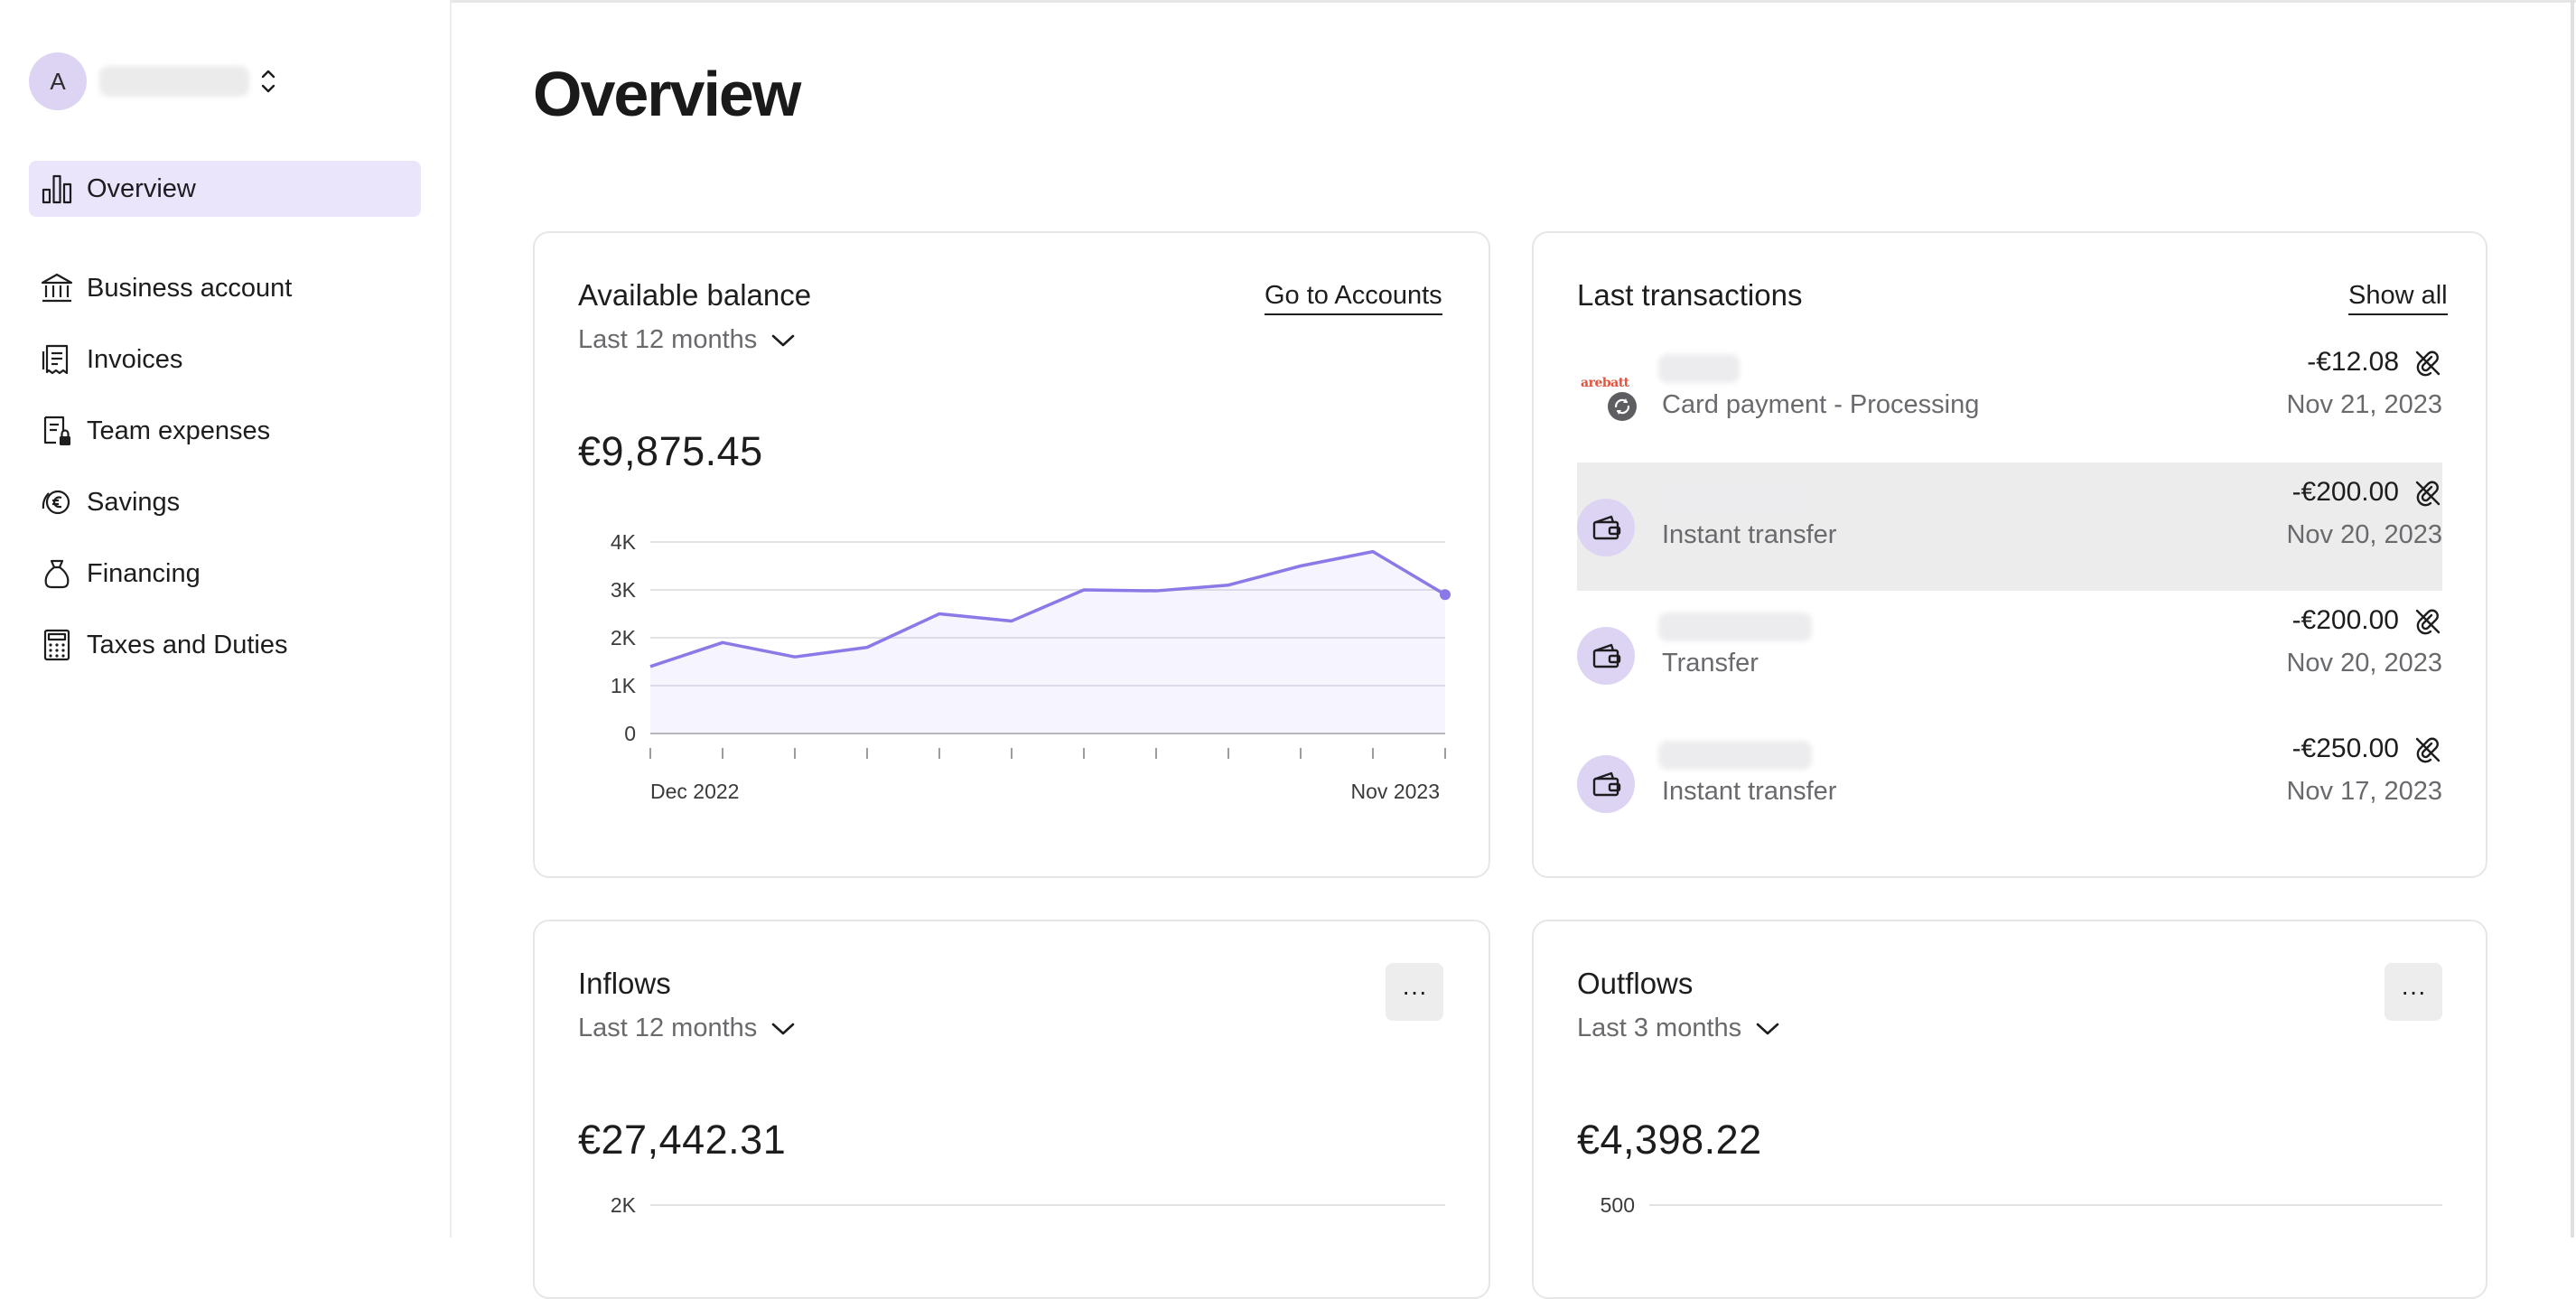 The height and width of the screenshot is (1299, 2576). I want to click on org-switcher: A, so click(153, 81).